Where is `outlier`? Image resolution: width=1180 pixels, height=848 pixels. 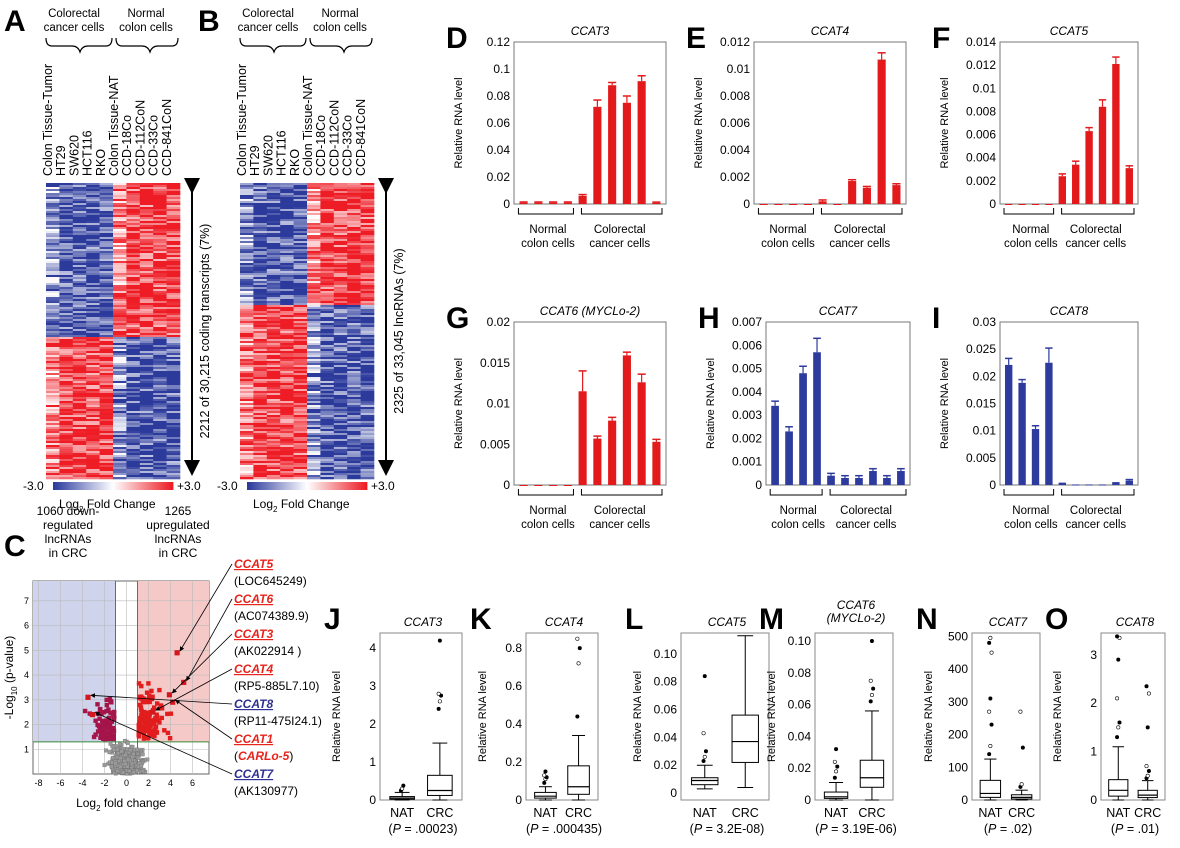
outlier is located at coordinates (871, 640).